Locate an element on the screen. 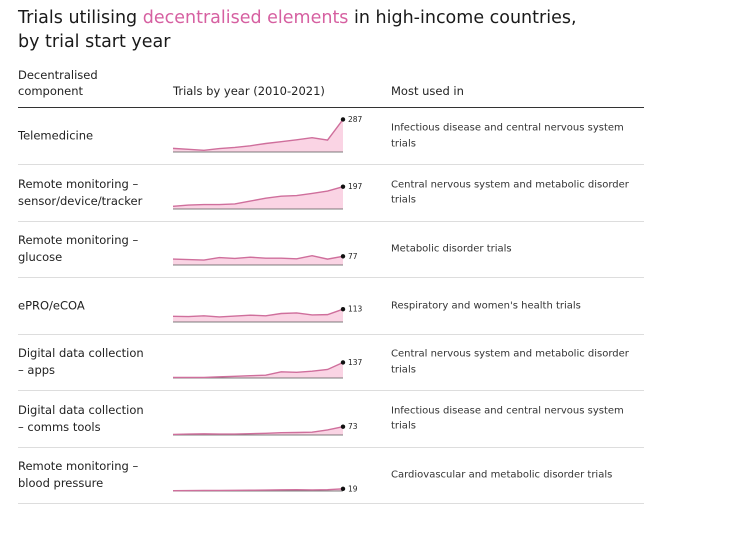 The height and width of the screenshot is (551, 735). end-value-label: 19 is located at coordinates (353, 488).